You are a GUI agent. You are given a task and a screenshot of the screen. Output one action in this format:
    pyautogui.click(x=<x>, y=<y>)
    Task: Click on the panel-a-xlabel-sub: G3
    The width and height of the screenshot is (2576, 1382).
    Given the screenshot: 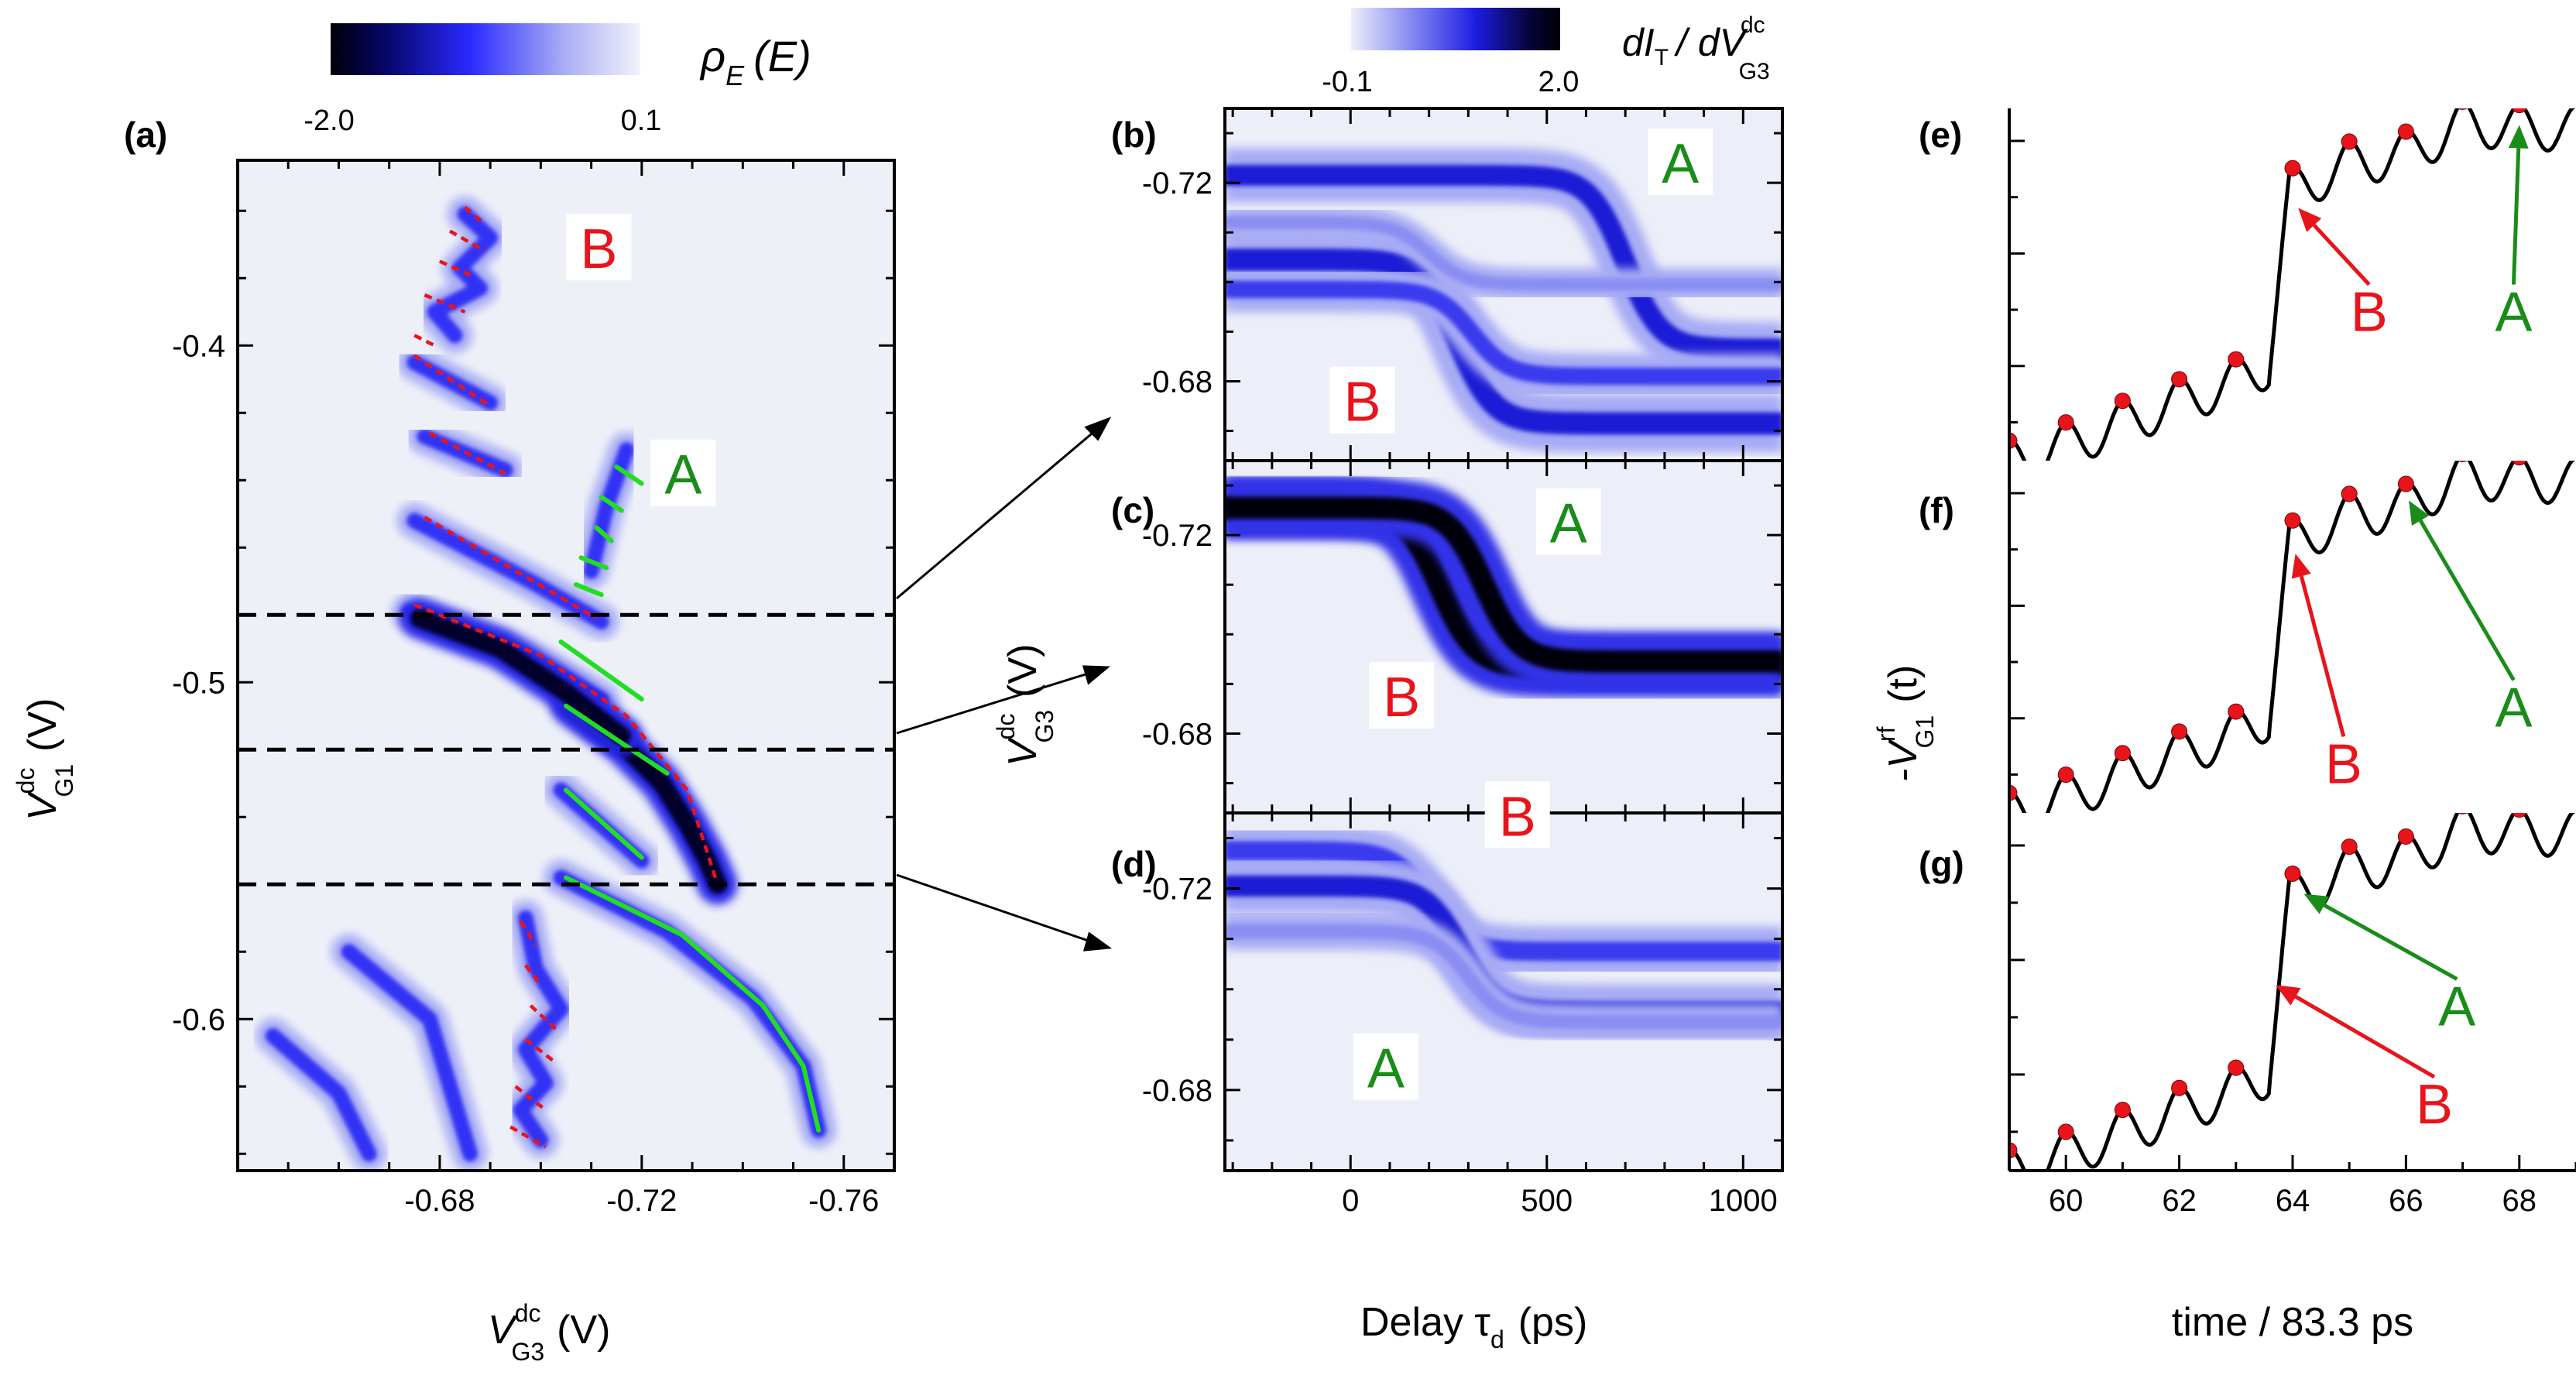 What is the action you would take?
    pyautogui.click(x=527, y=1352)
    